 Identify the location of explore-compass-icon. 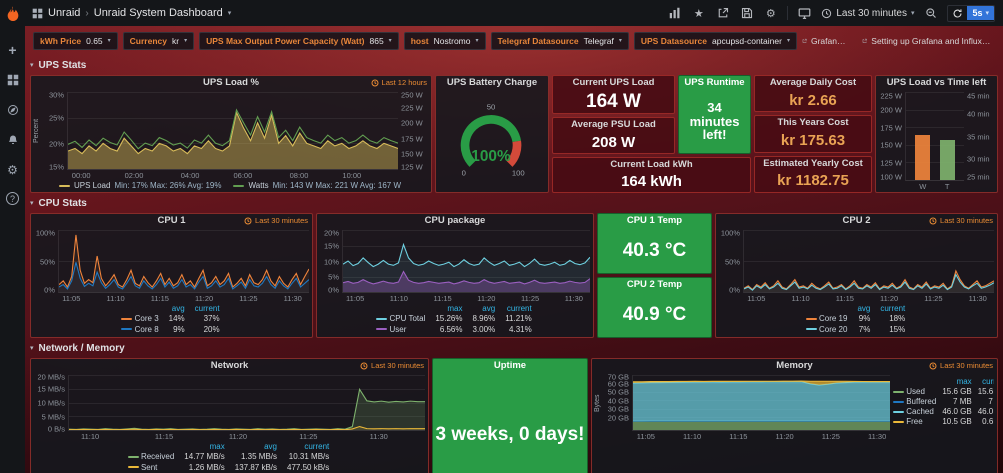
(12, 109).